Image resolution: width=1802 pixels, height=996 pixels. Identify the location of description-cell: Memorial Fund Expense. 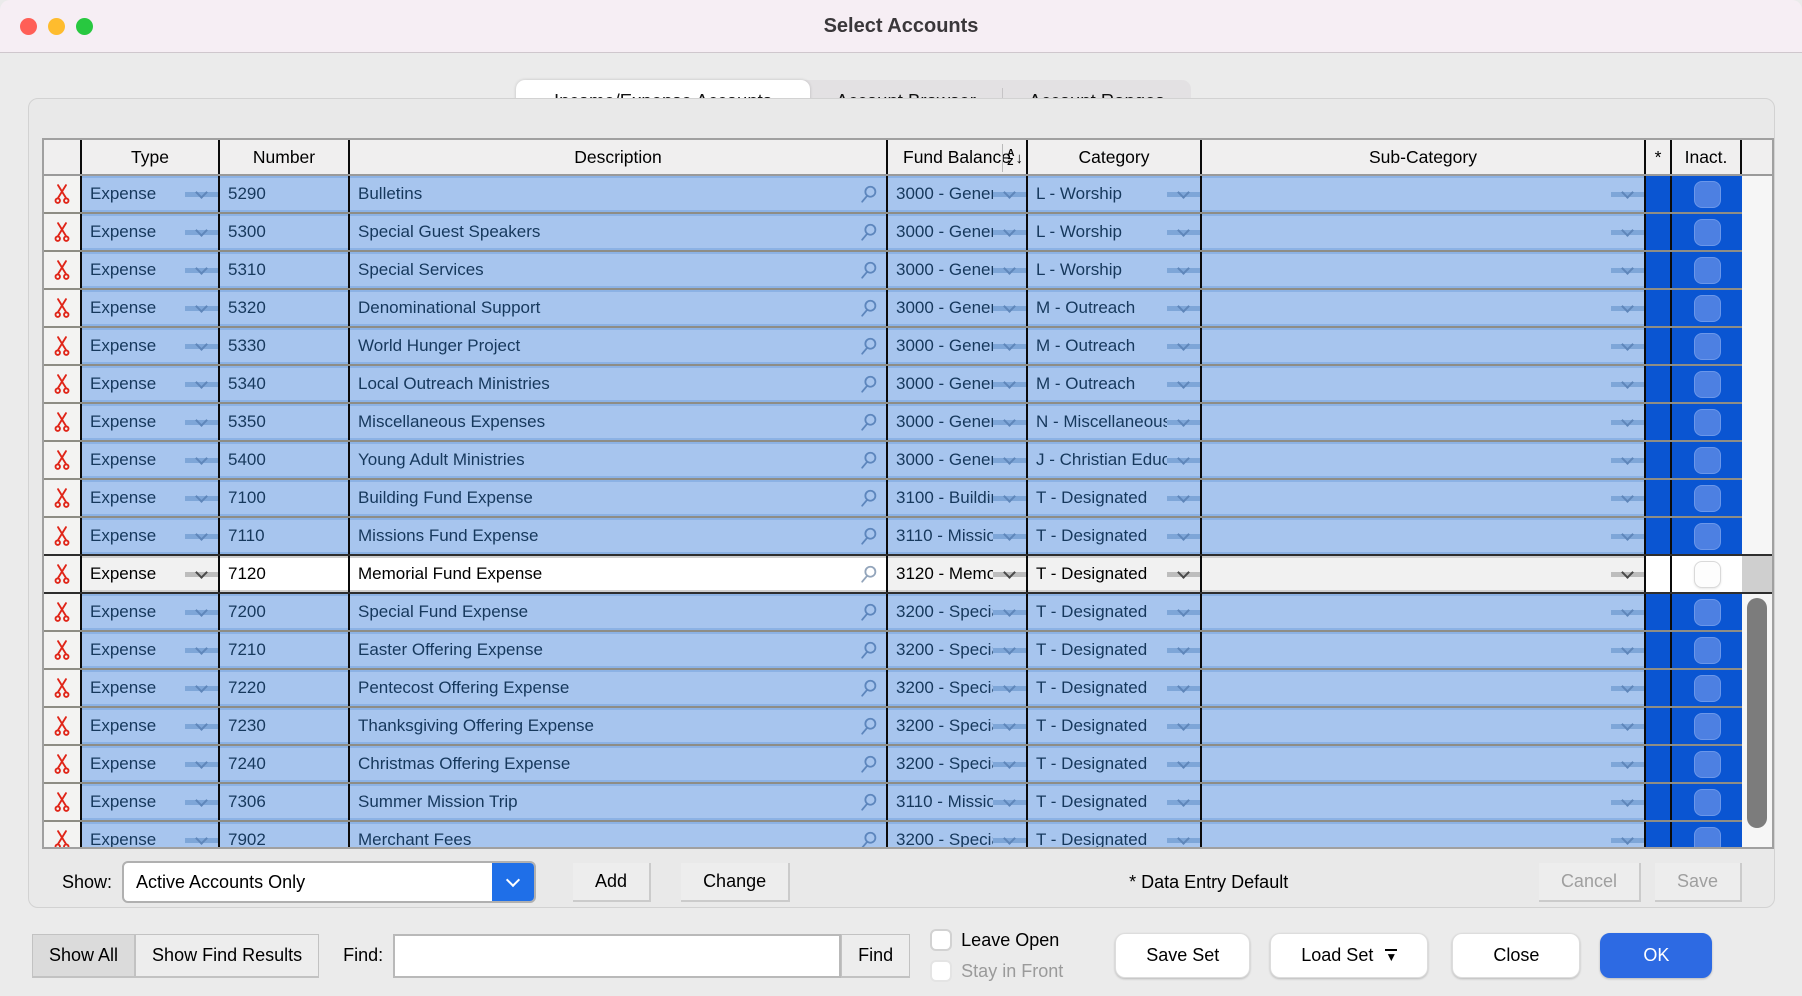
(619, 574).